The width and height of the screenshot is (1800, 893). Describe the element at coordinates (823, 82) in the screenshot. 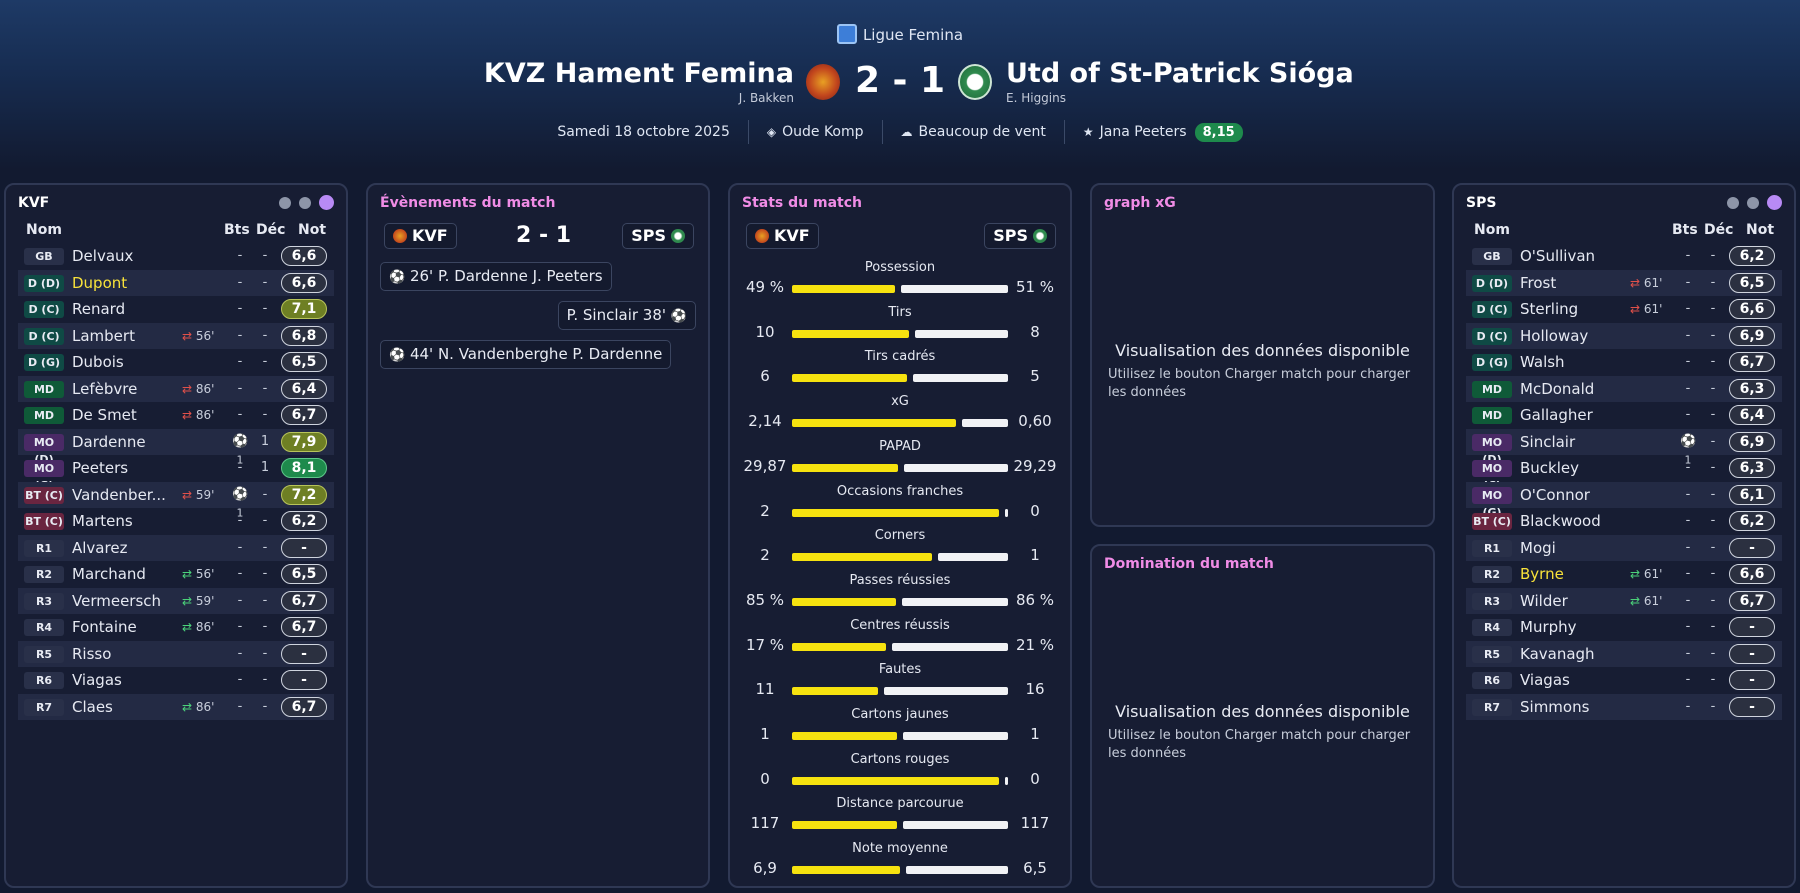

I see `home-crest-icon` at that location.